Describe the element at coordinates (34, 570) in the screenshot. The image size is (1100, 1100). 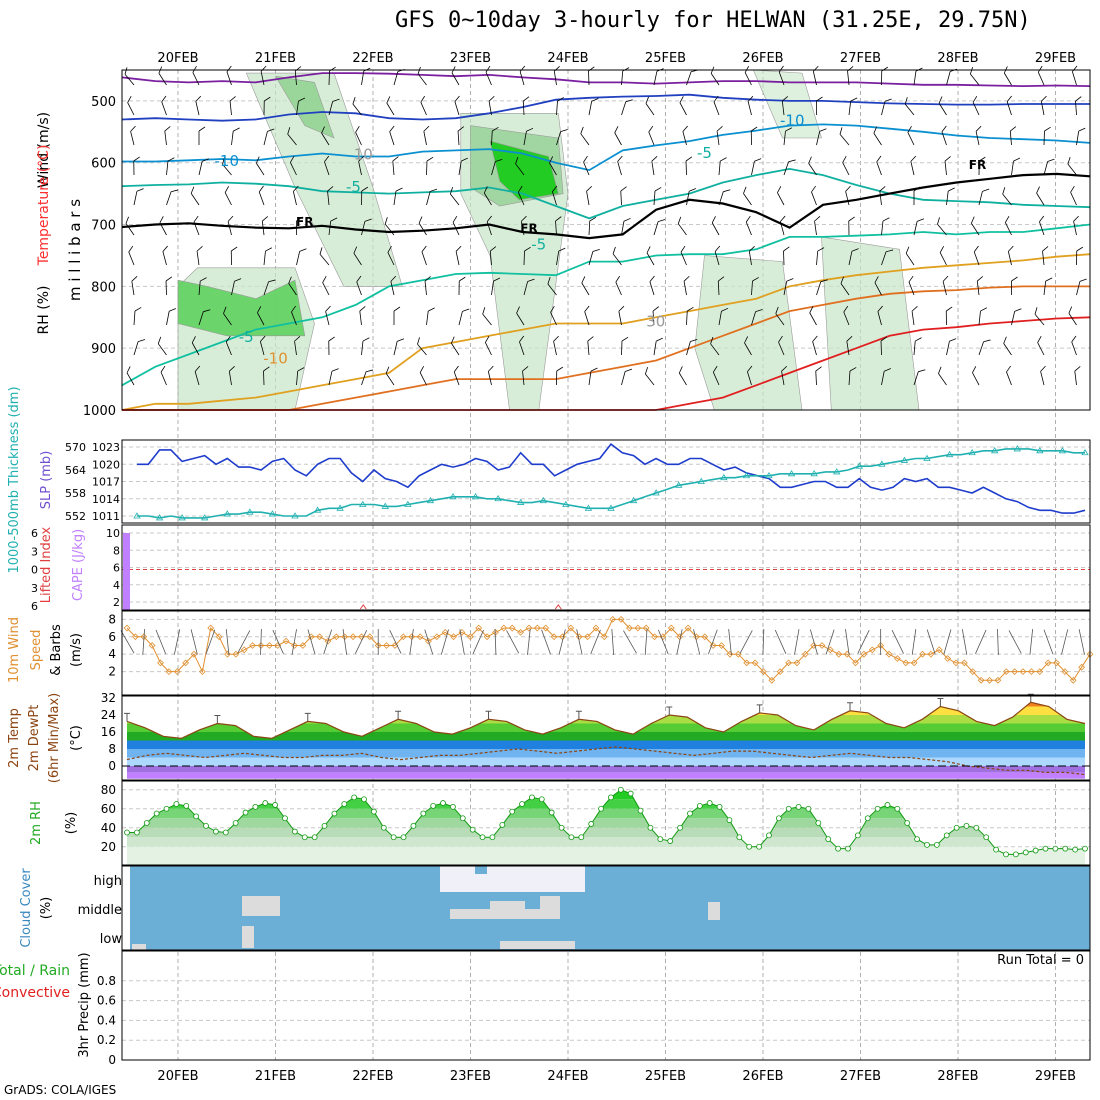
I see `li-tick-label: 0` at that location.